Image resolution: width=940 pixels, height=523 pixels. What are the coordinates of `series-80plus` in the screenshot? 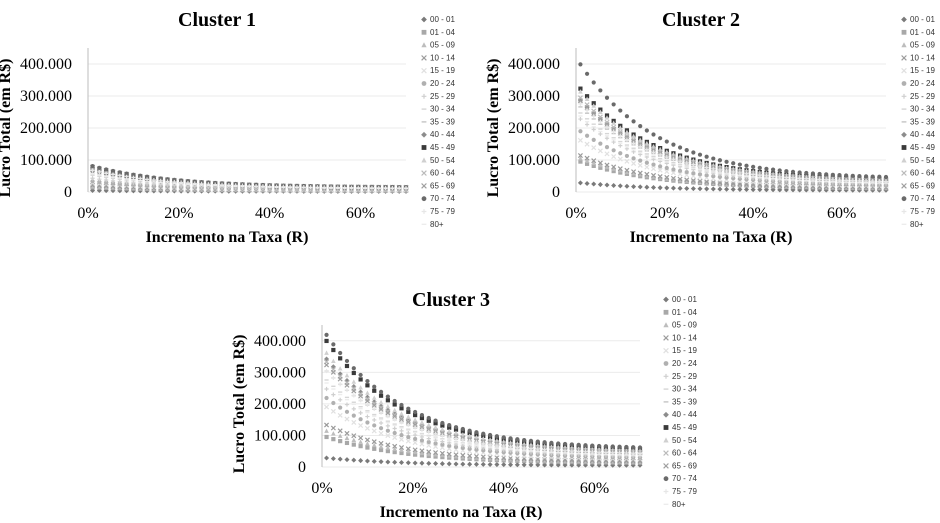 It's located at (483, 419).